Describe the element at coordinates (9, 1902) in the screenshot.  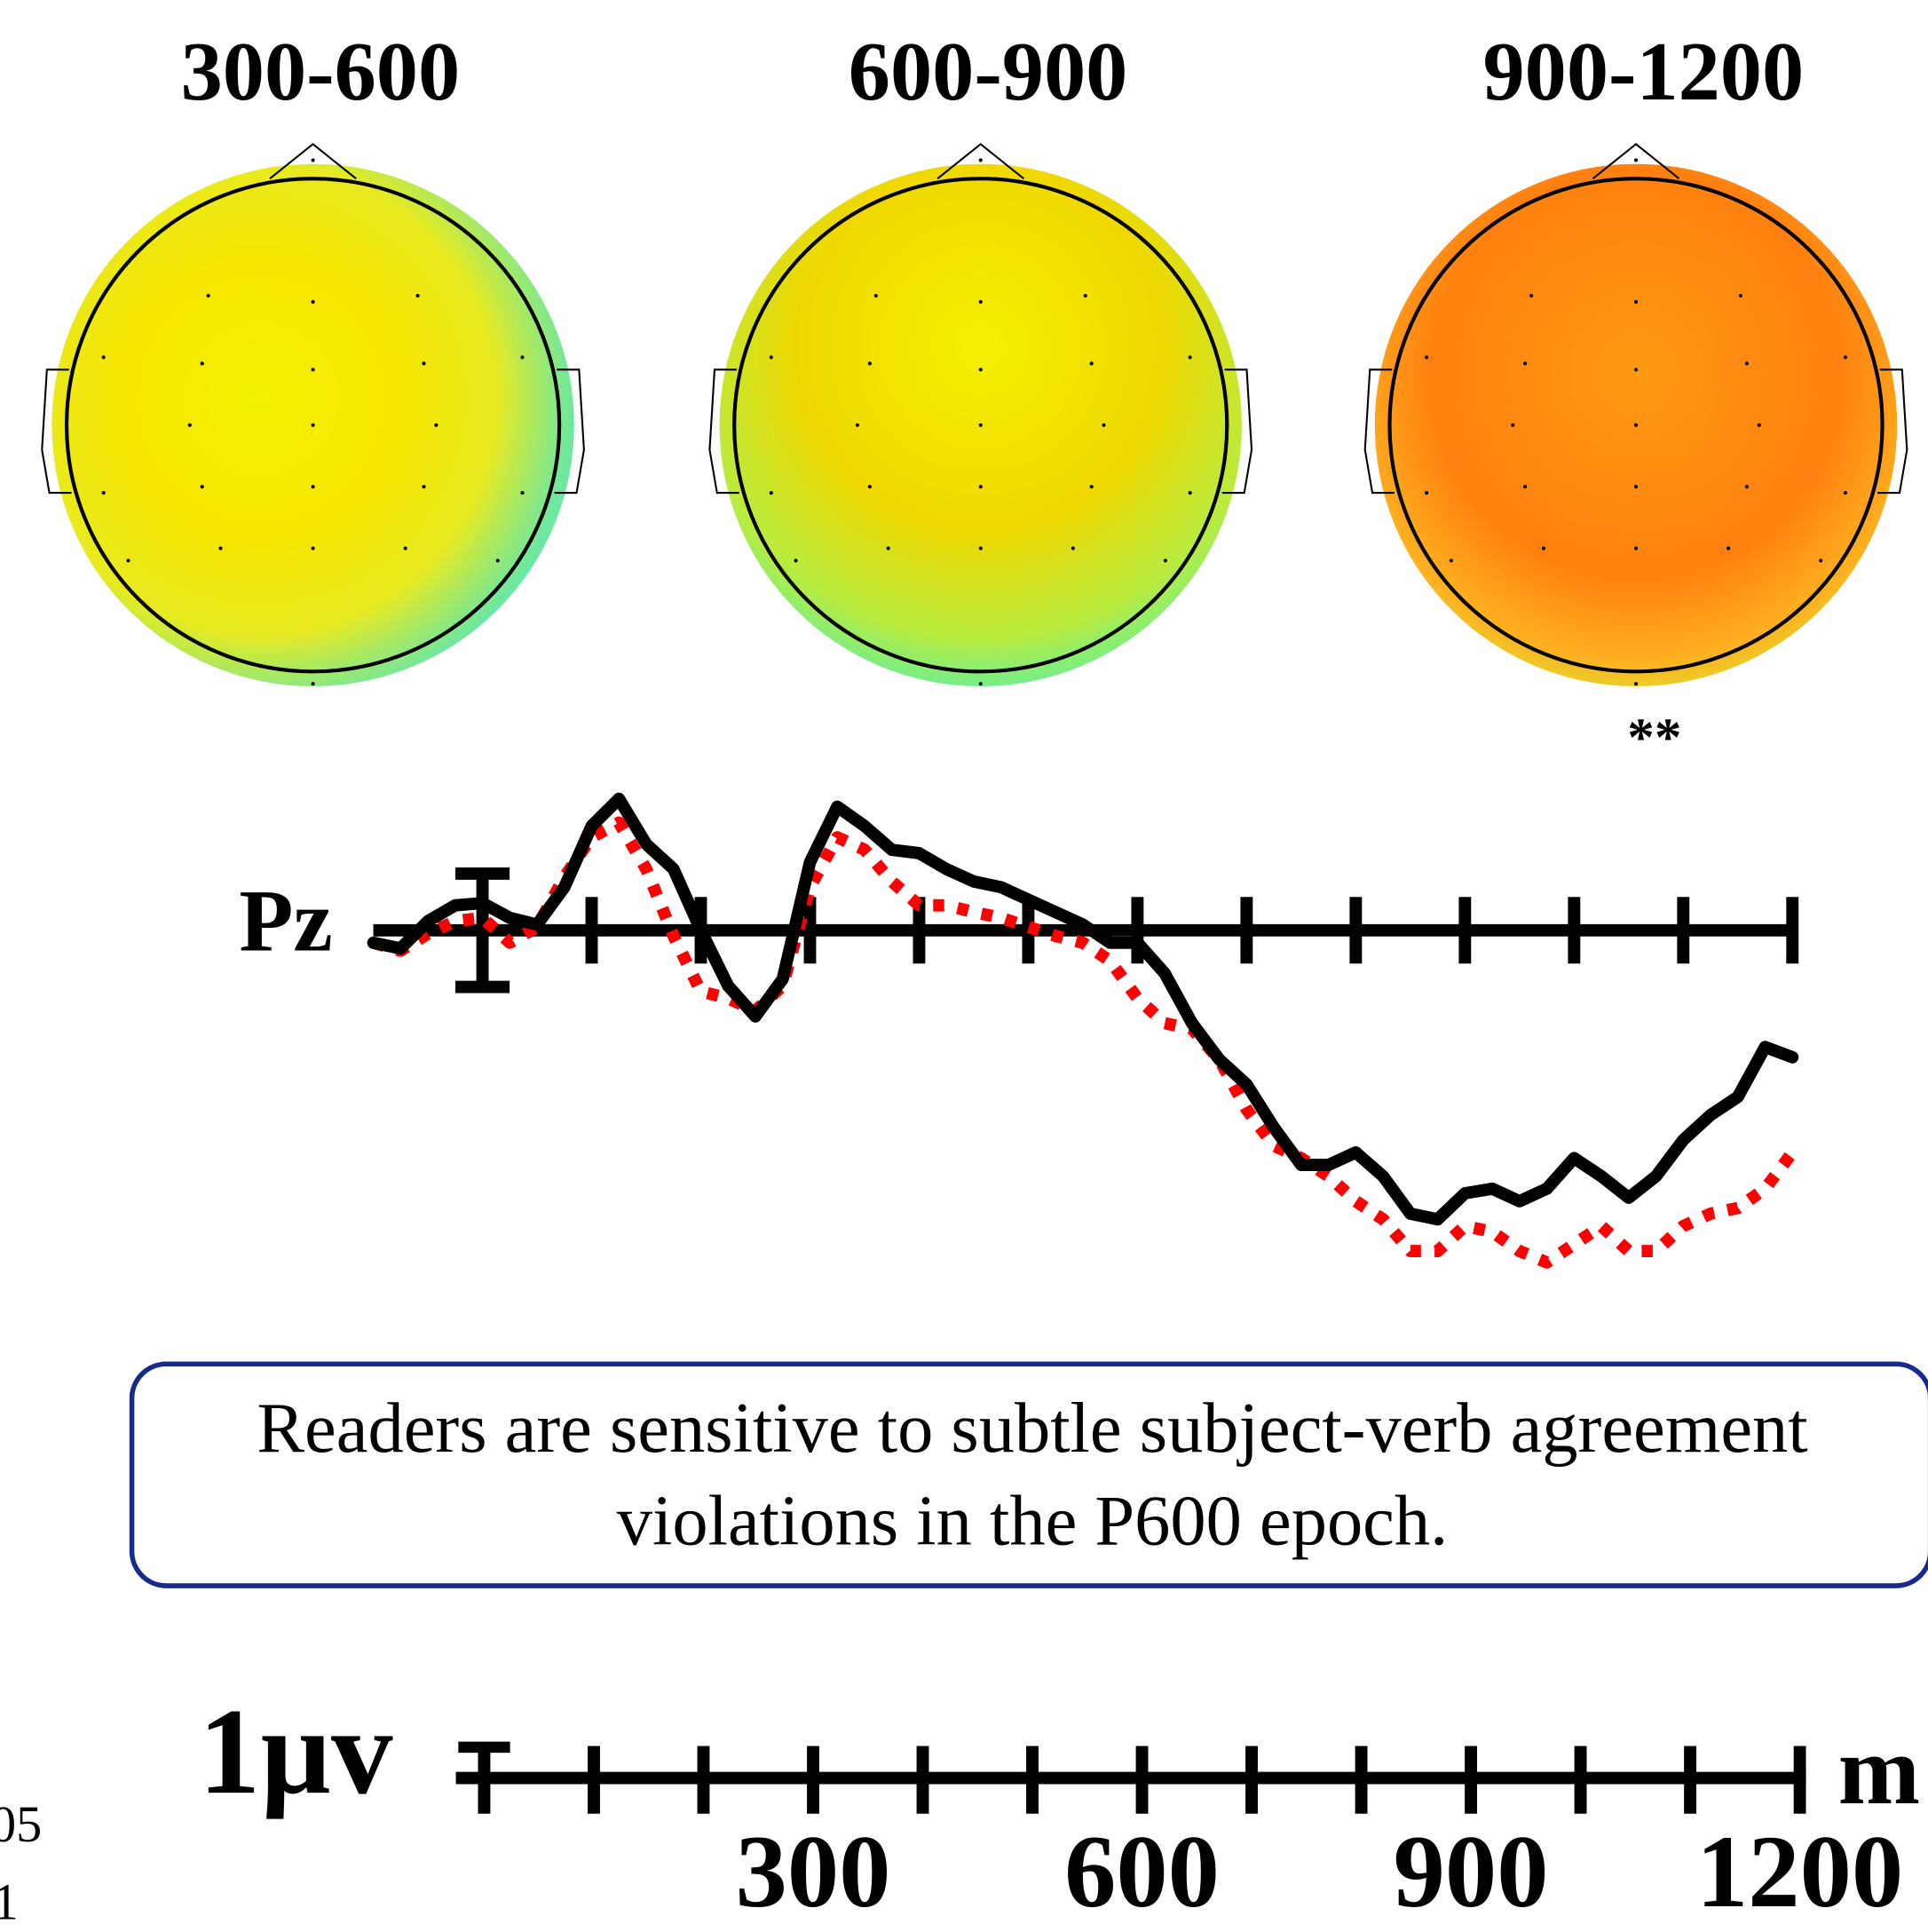
I see `margin-text: 1` at that location.